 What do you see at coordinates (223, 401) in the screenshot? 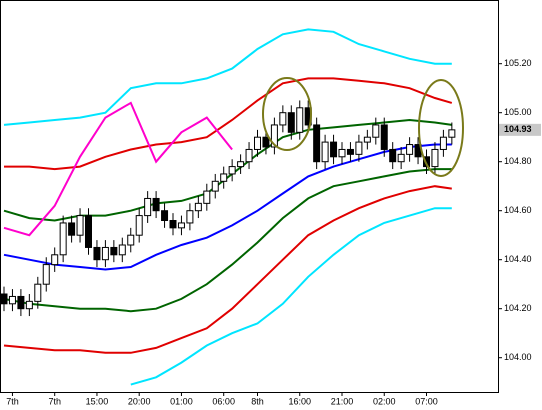
I see `x-tick-label: 06:00` at bounding box center [223, 401].